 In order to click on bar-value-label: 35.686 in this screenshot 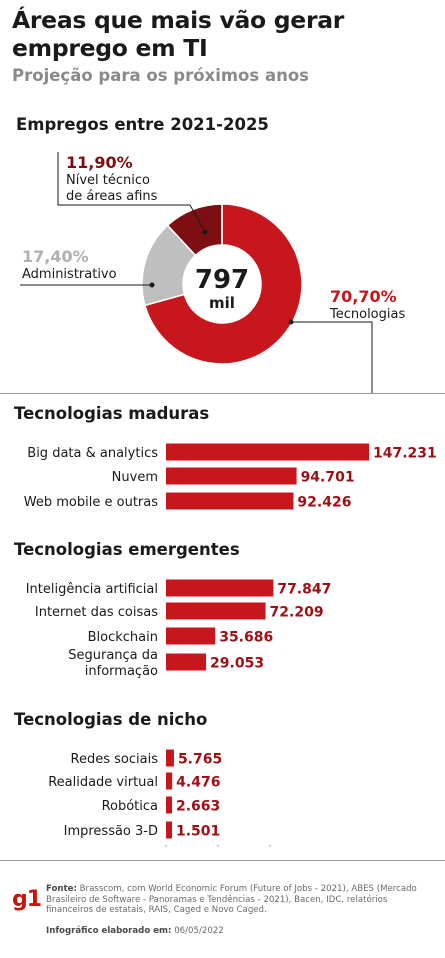, I will do `click(246, 638)`.